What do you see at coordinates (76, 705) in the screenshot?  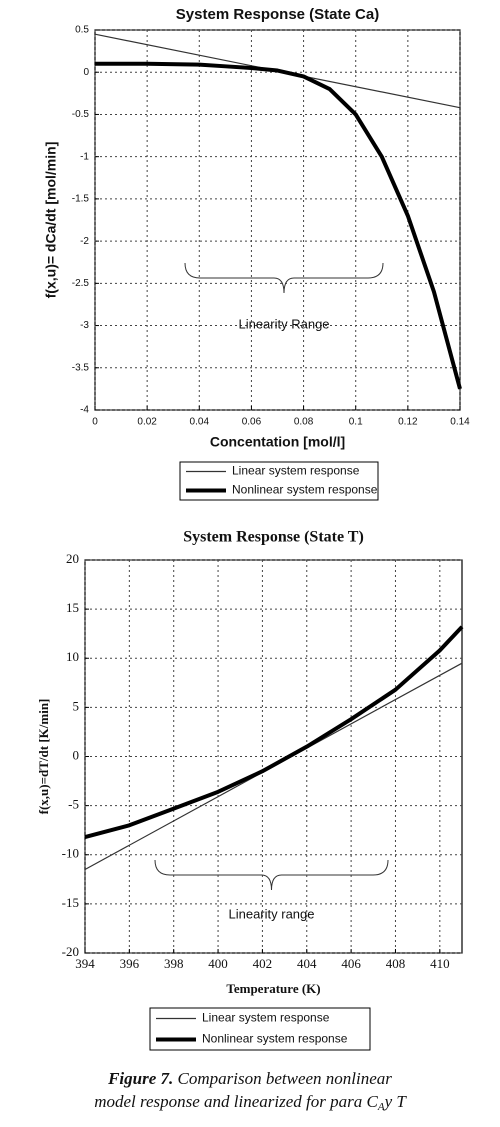 I see `y-tick-label: 5` at bounding box center [76, 705].